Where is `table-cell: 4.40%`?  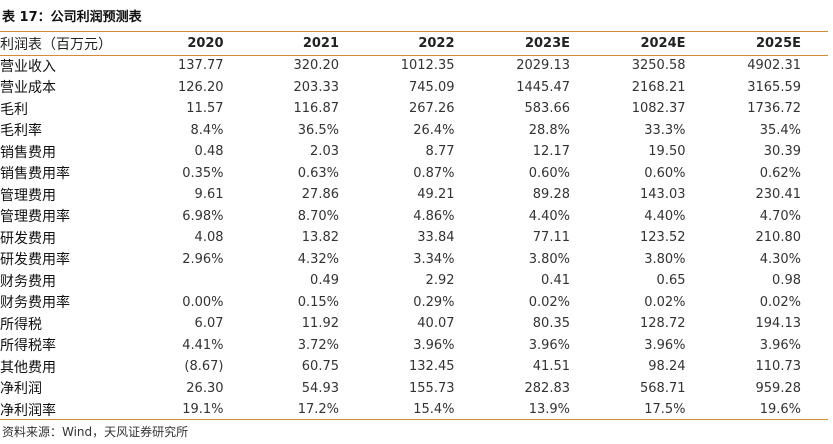
table-cell: 4.40% is located at coordinates (665, 216).